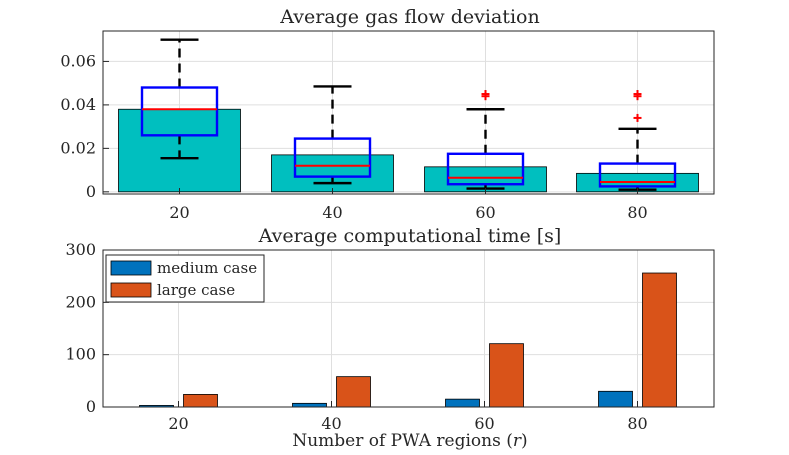 The height and width of the screenshot is (455, 789). What do you see at coordinates (78, 104) in the screenshot?
I see `chart1-y-tick-label-0.04: 0.04` at bounding box center [78, 104].